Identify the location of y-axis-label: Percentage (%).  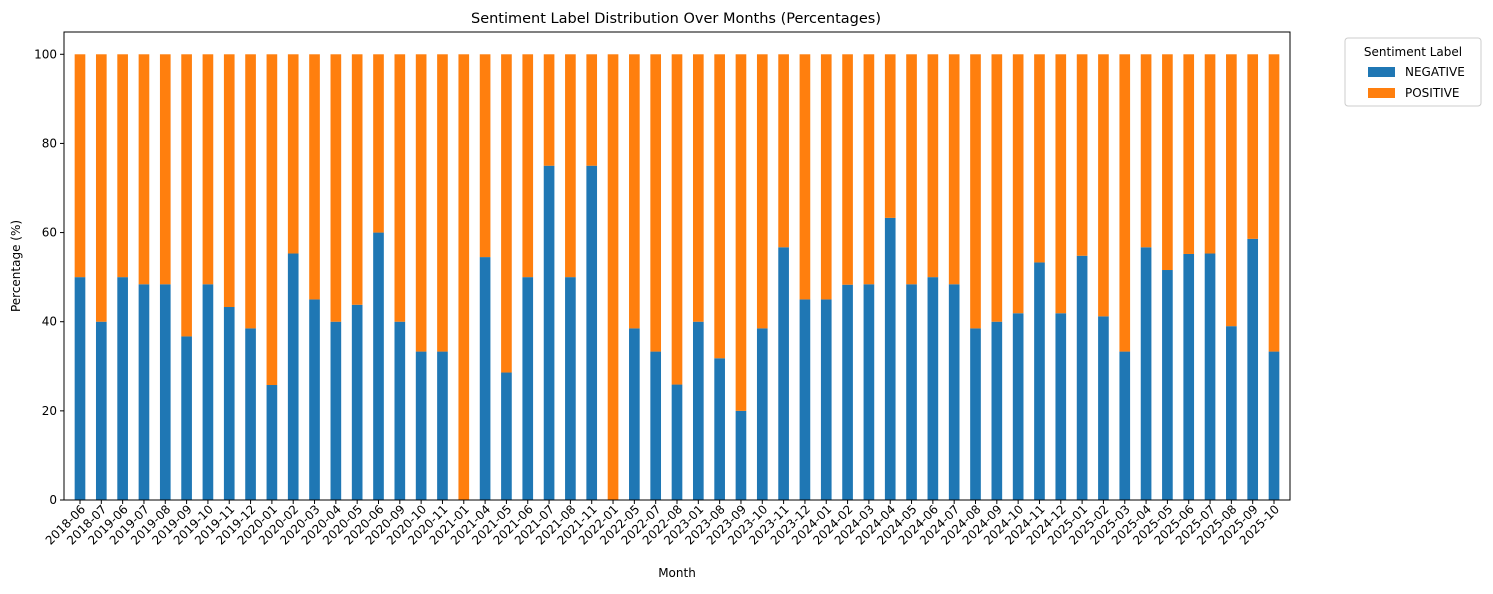
(16, 266).